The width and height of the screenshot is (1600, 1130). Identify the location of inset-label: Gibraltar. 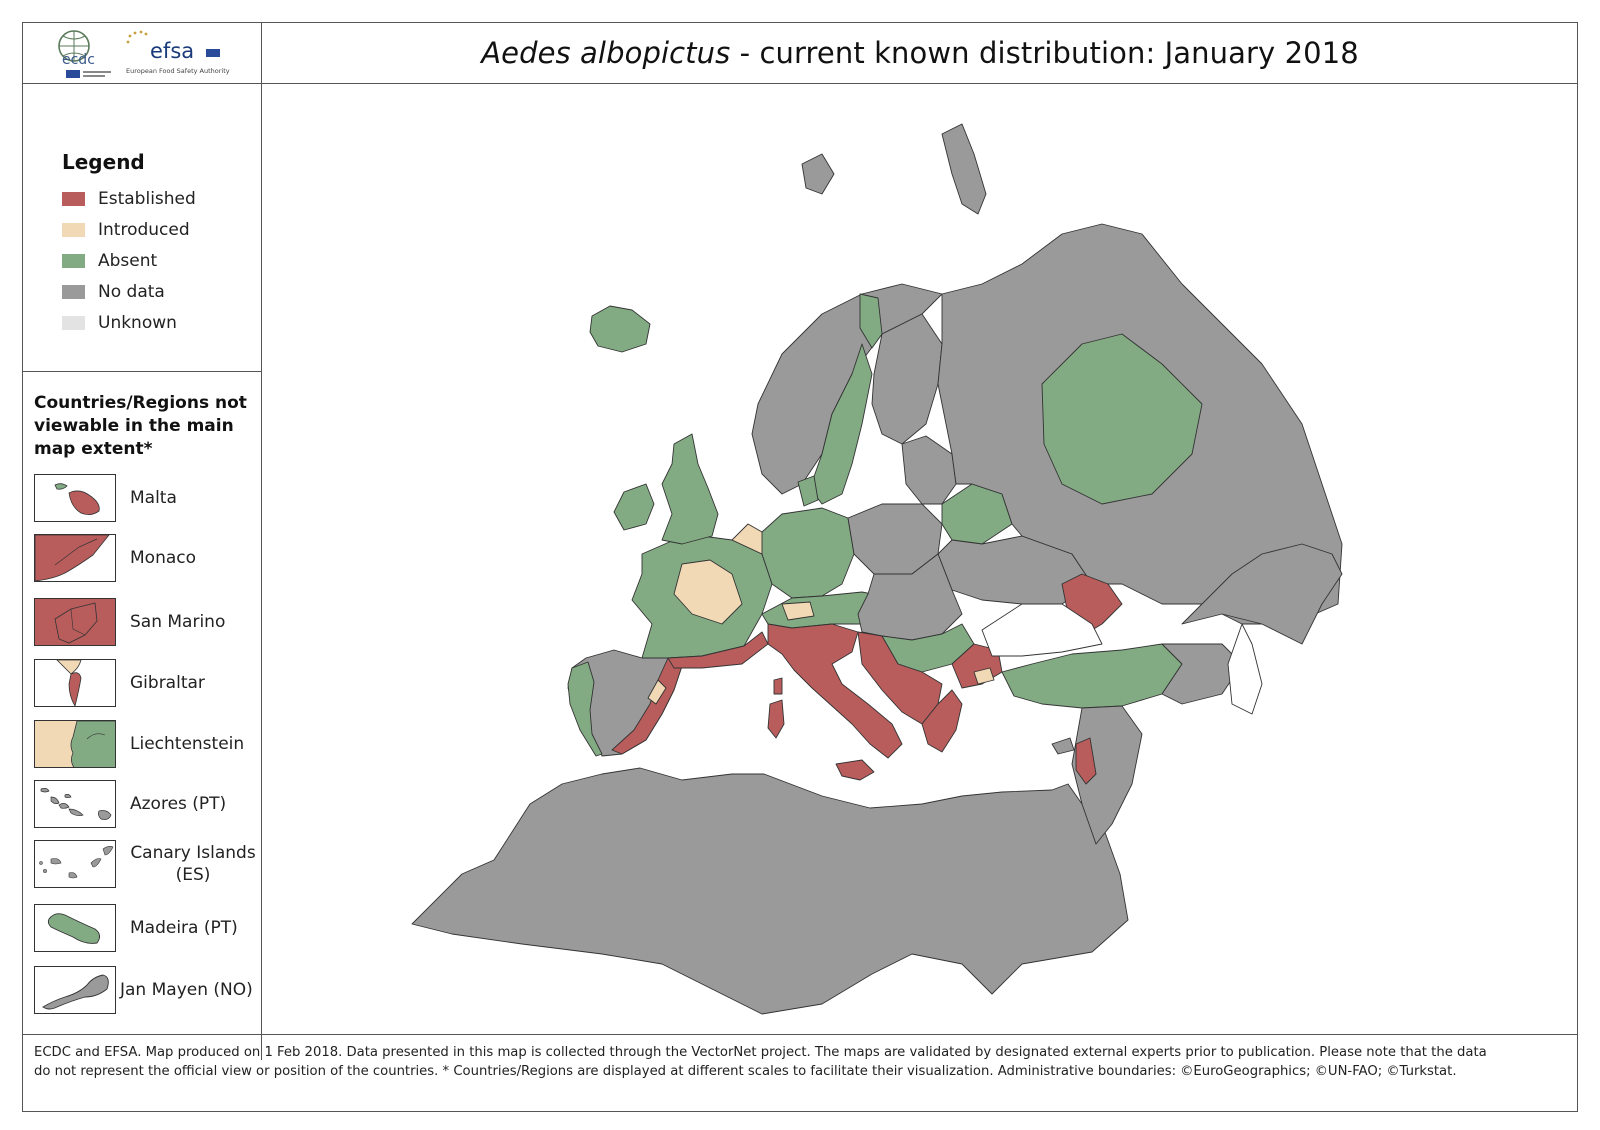
(167, 683).